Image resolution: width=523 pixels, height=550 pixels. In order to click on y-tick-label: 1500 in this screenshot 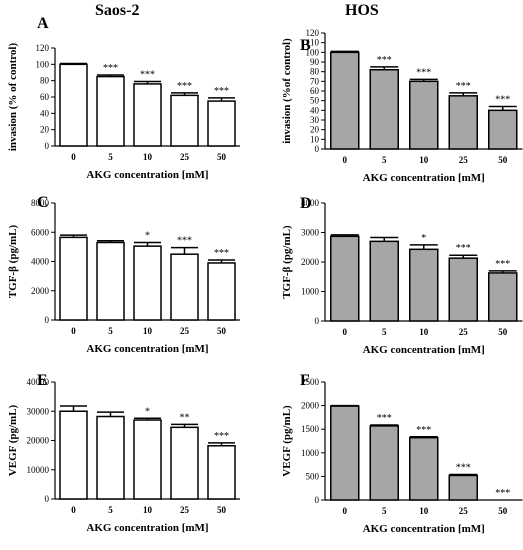, I will do `click(310, 429)`.